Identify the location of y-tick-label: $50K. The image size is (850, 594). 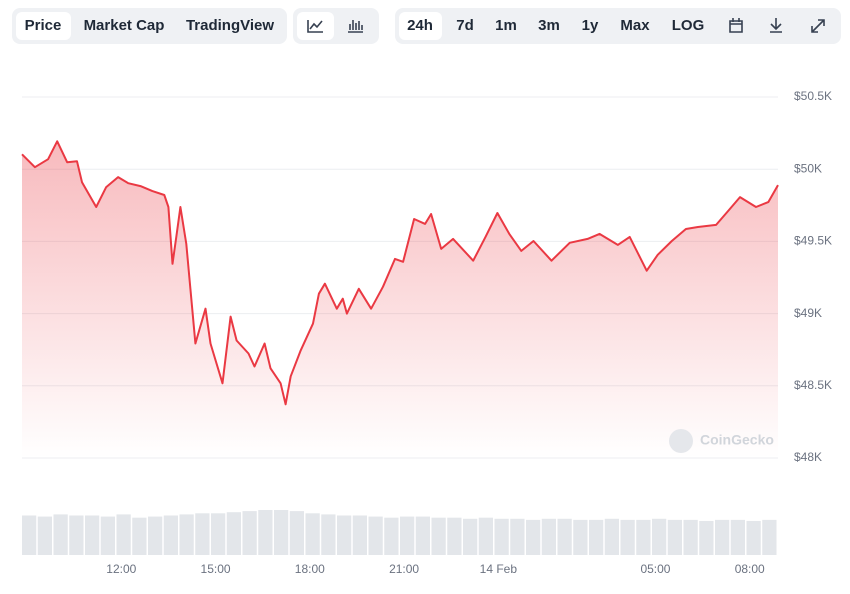
(808, 168).